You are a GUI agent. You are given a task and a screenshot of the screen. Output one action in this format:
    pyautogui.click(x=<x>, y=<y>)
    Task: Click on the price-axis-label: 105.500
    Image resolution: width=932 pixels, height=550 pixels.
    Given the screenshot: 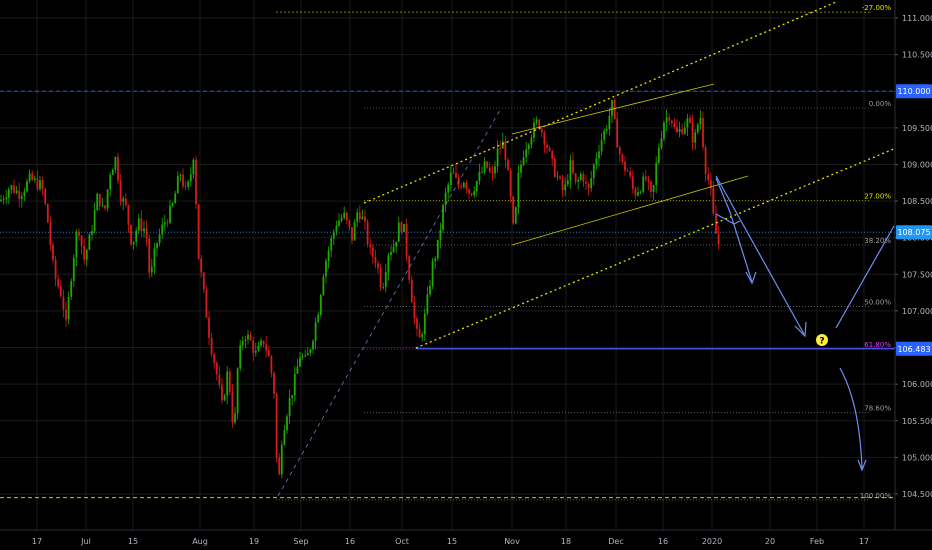 What is the action you would take?
    pyautogui.click(x=917, y=421)
    